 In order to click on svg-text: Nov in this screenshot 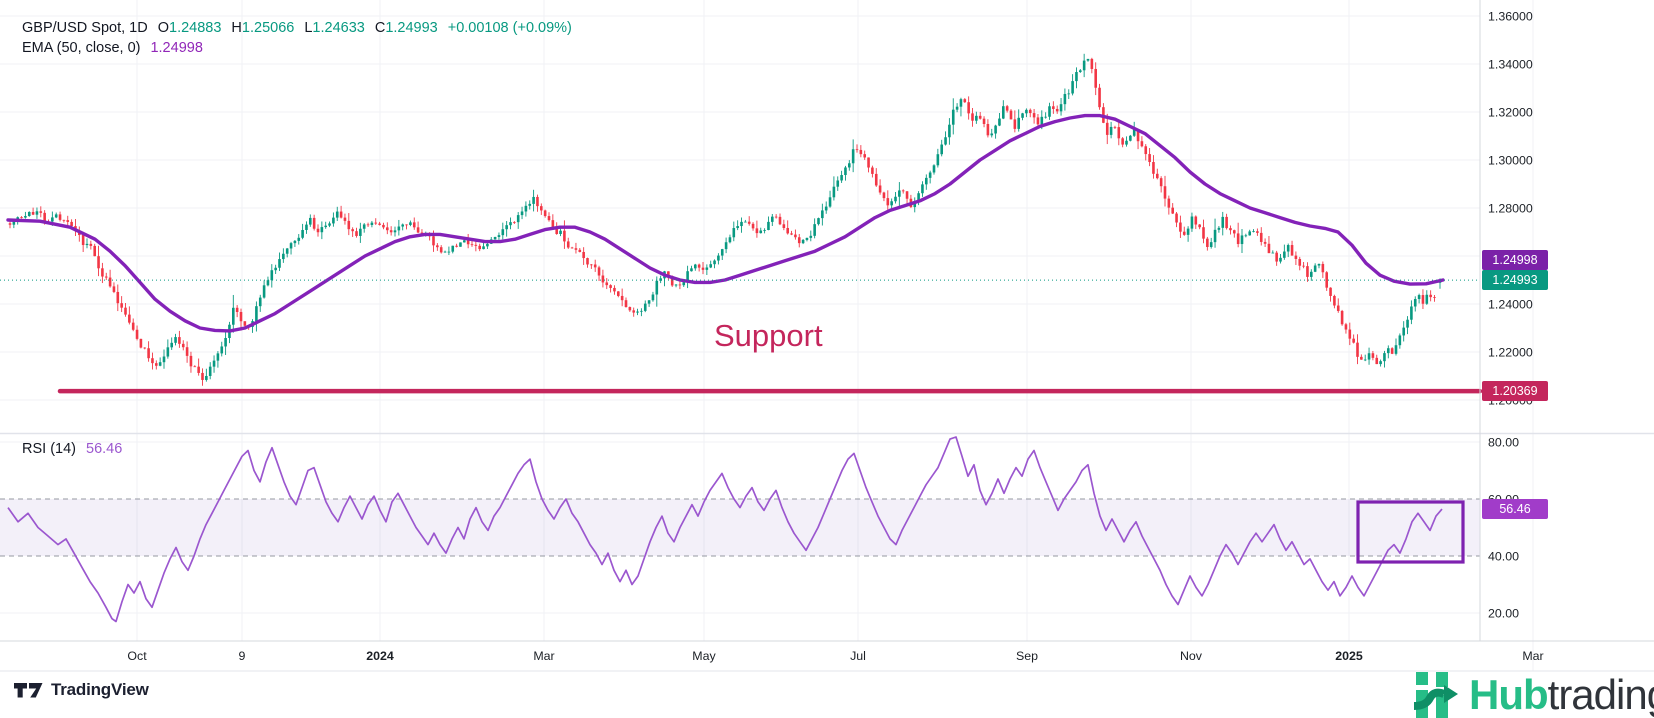, I will do `click(1191, 656)`.